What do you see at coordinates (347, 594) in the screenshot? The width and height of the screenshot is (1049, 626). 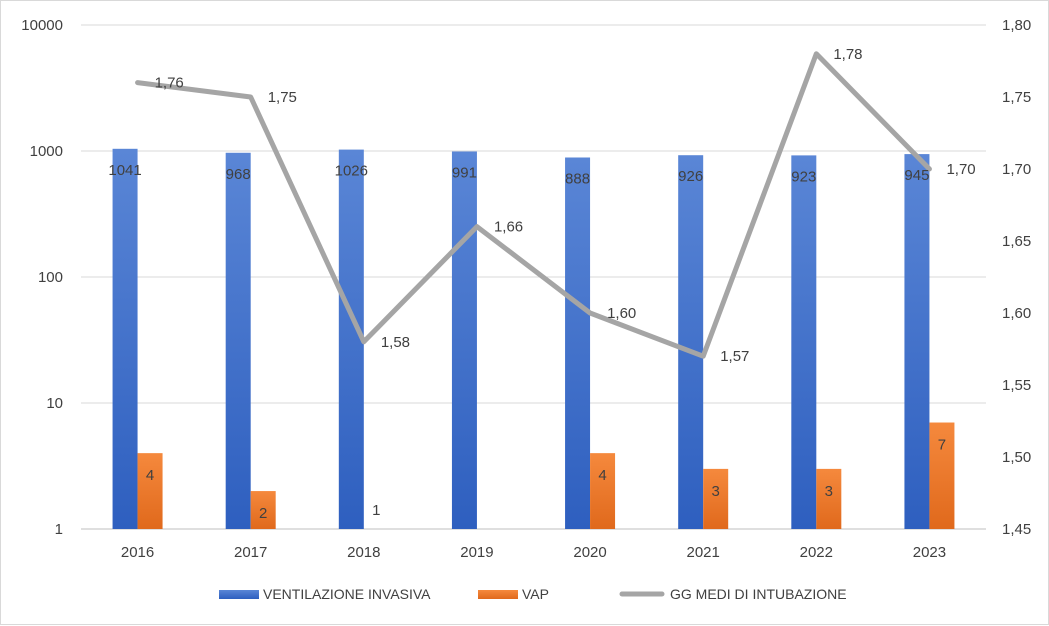 I see `legend-label: VENTILAZIONE INVASIVA` at bounding box center [347, 594].